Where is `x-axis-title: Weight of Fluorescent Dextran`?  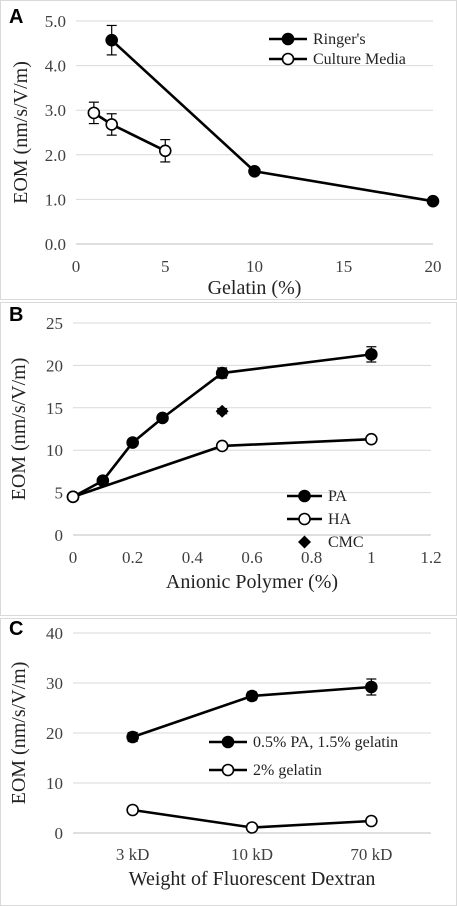 x-axis-title: Weight of Fluorescent Dextran is located at coordinates (252, 879).